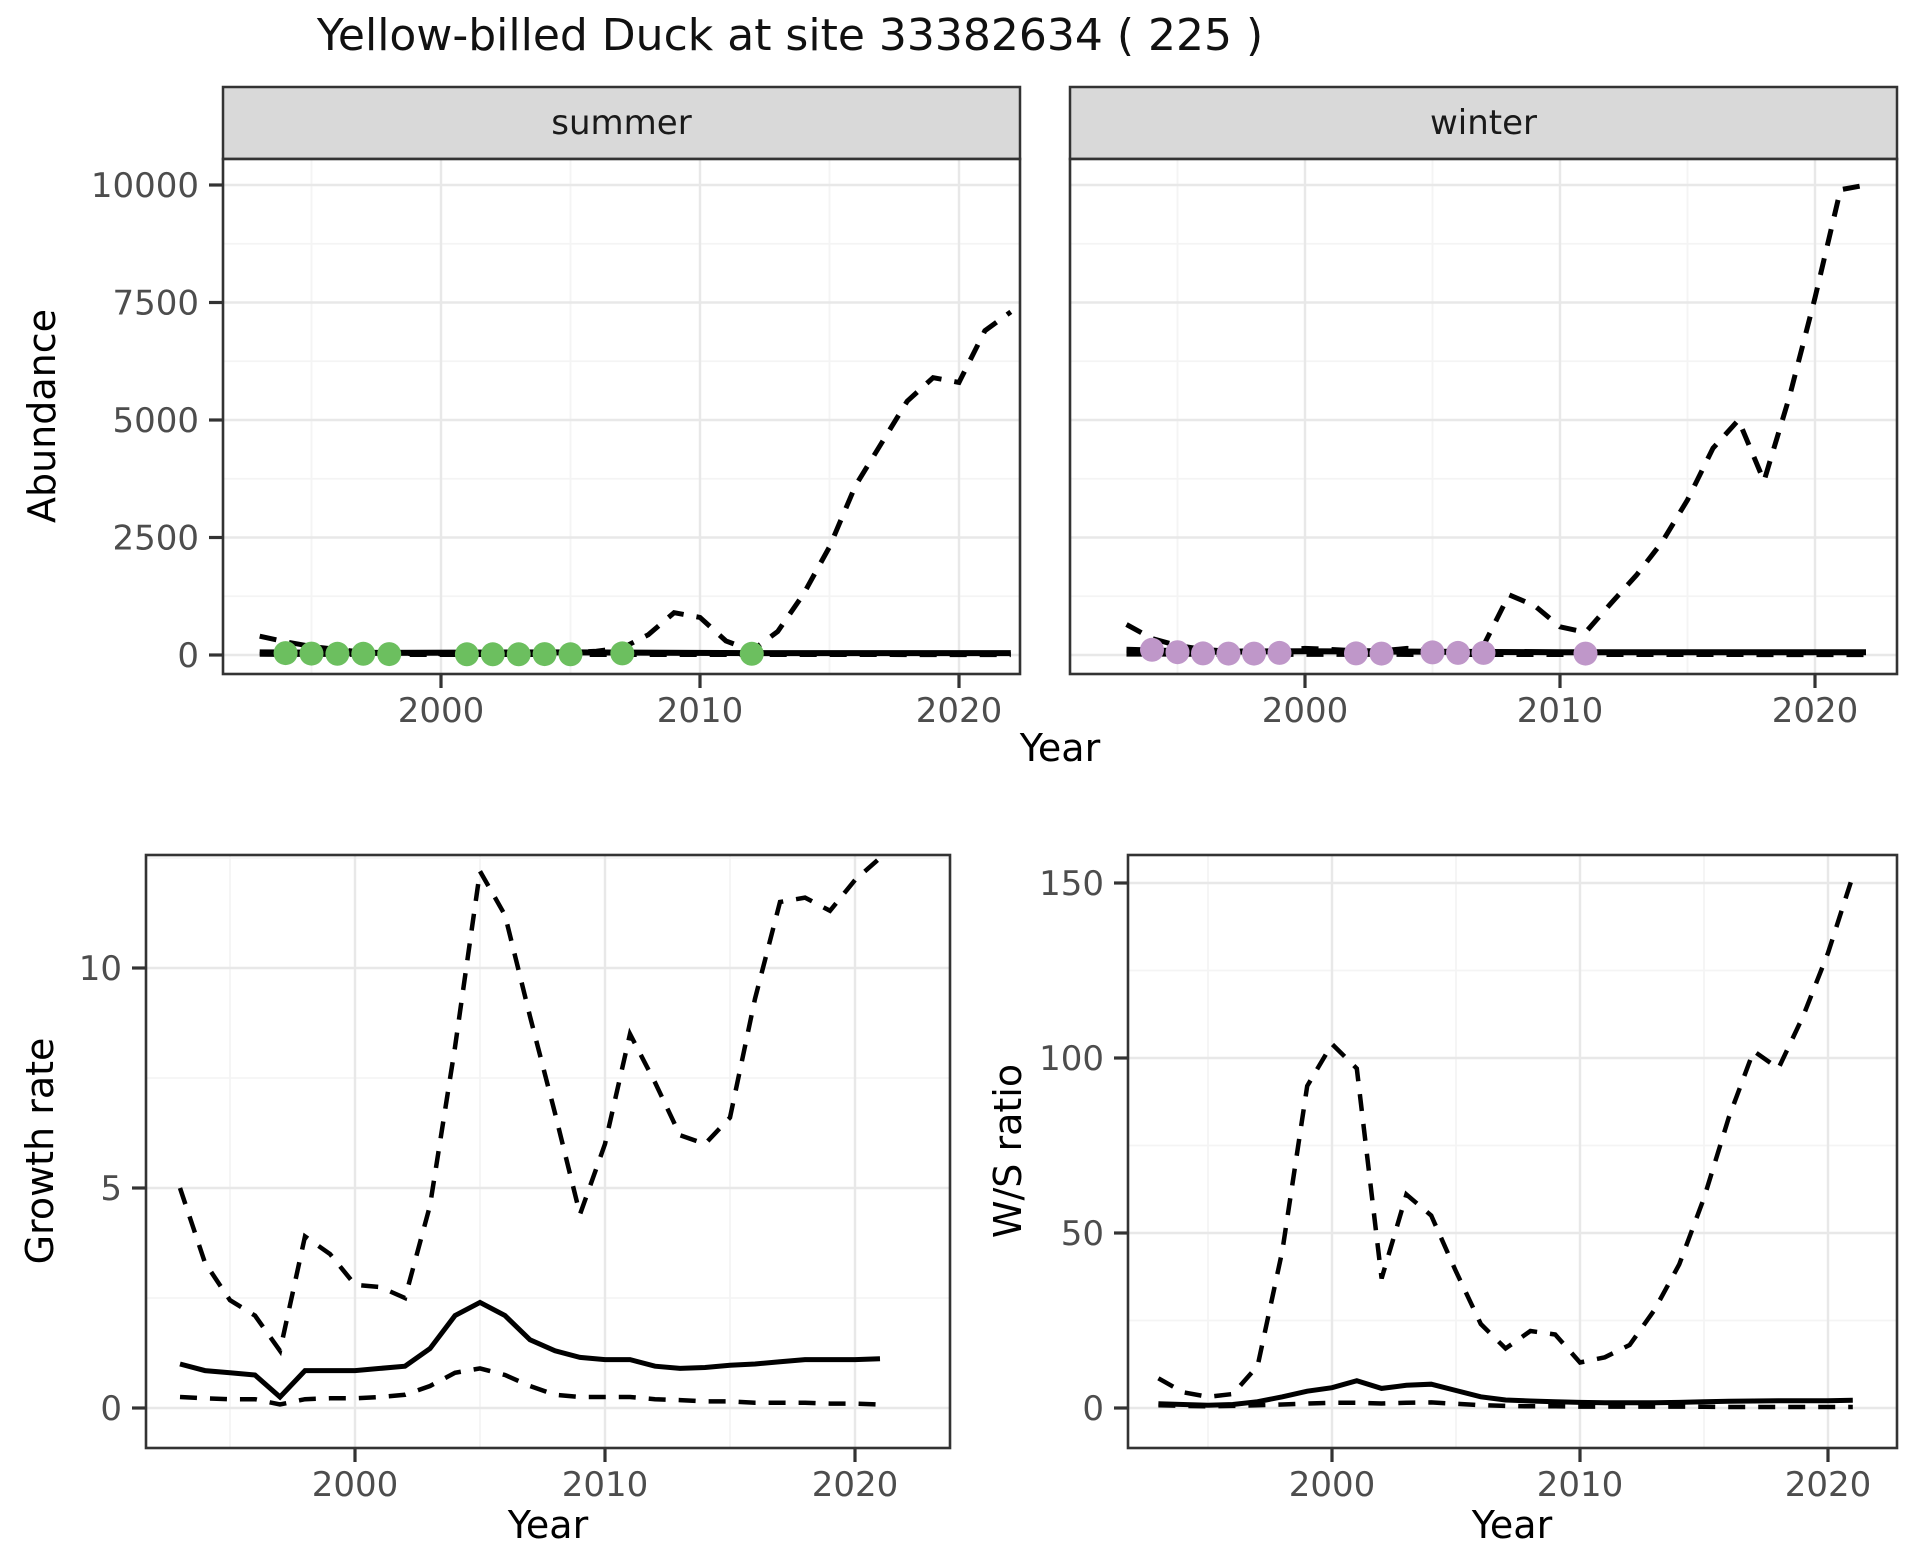 This screenshot has width=1920, height=1560. Describe the element at coordinates (155, 421) in the screenshot. I see `y-tick-label: 5000` at that location.